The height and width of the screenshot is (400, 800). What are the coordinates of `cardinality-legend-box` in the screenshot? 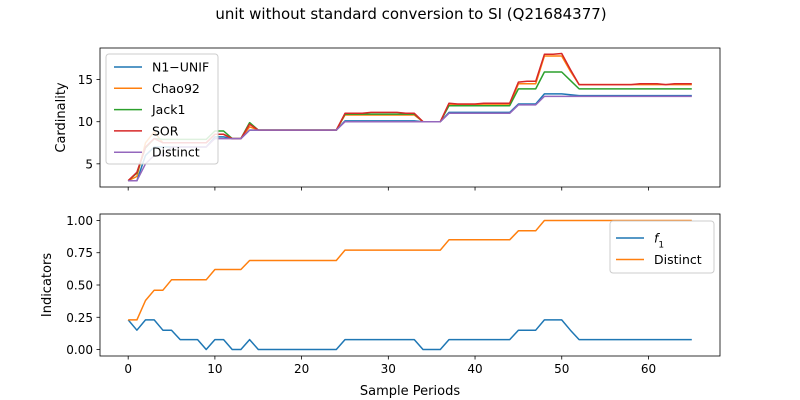 It's located at (162, 109).